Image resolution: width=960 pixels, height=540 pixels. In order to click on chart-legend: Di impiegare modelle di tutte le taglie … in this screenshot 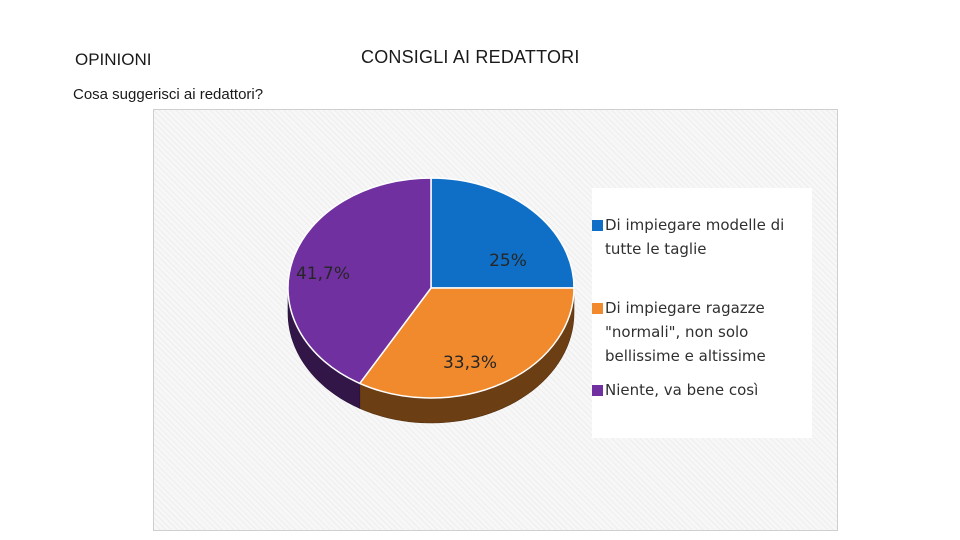, I will do `click(702, 313)`.